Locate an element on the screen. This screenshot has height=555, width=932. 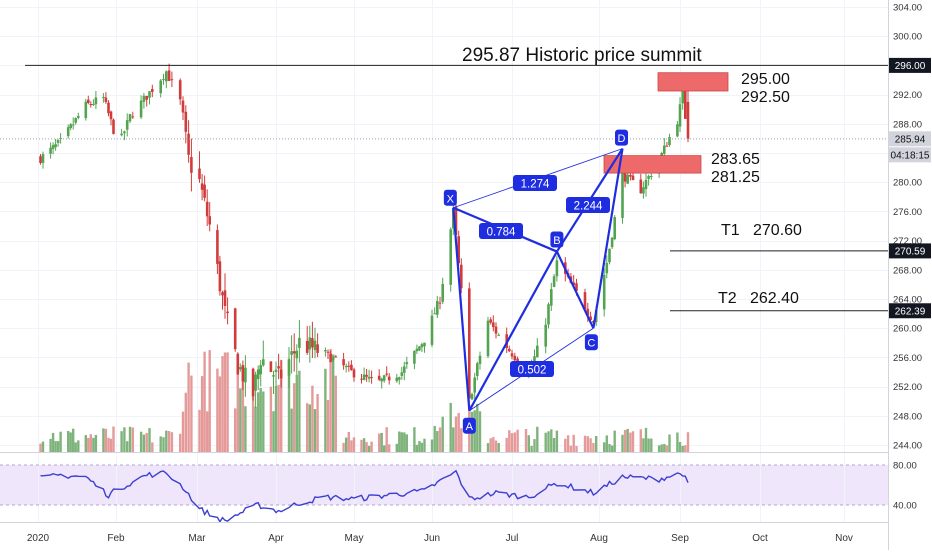
current-price-label-text: 285.94 is located at coordinates (910, 140).